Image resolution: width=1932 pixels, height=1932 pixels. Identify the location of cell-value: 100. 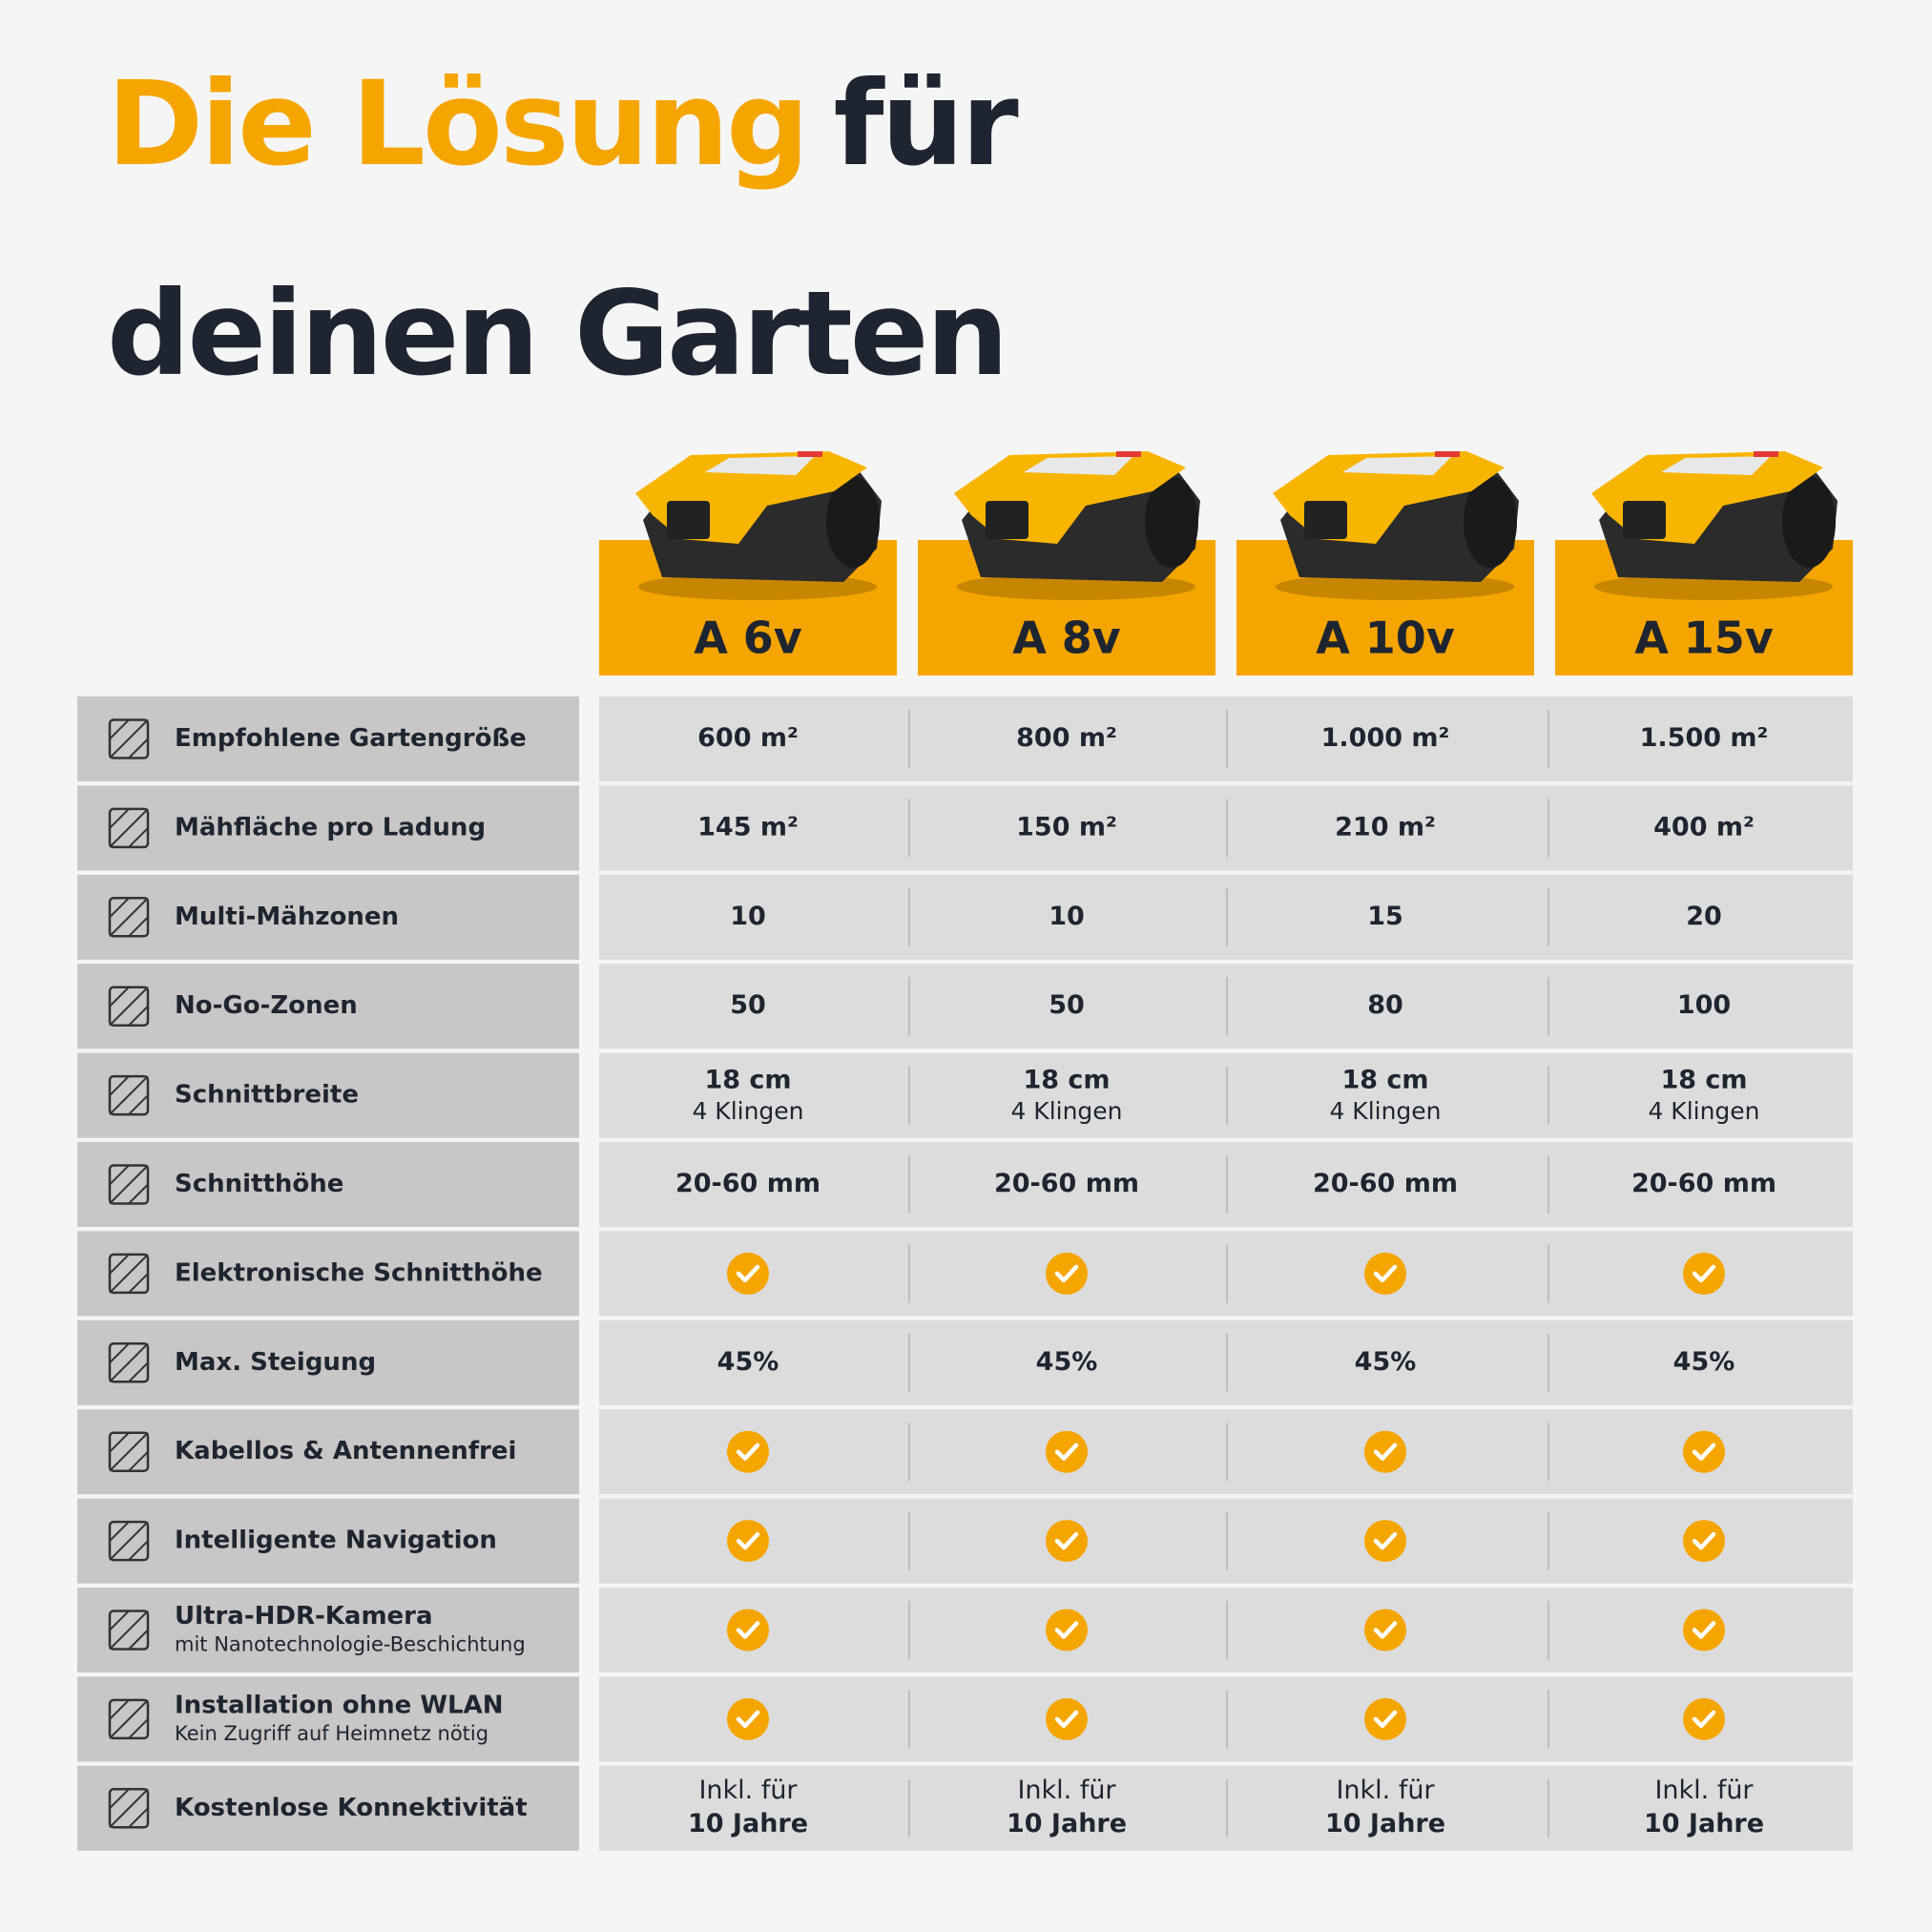
(1704, 1005).